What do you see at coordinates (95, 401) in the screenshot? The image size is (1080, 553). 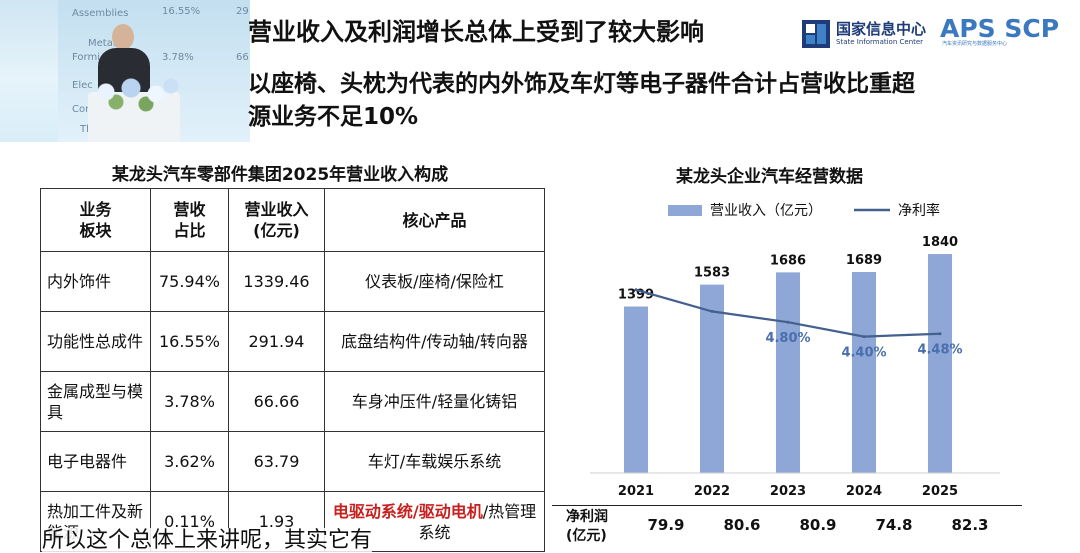 I see `cell-segment: 金属成型与模具` at bounding box center [95, 401].